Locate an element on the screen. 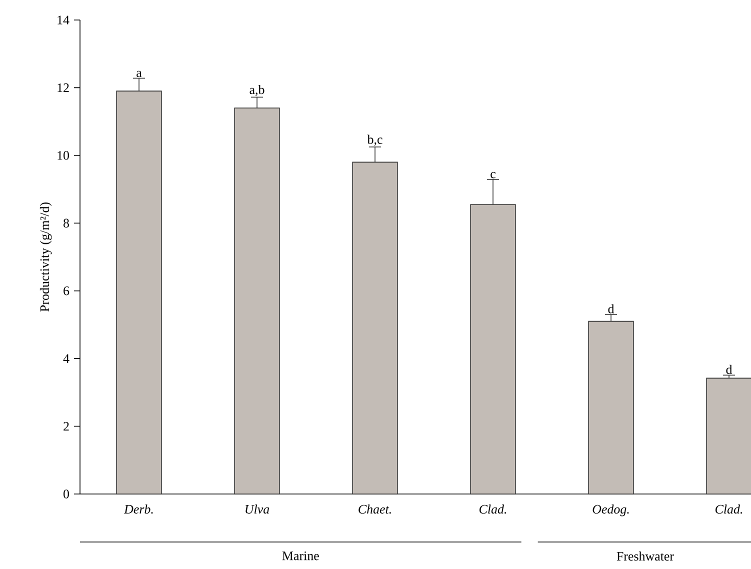 The height and width of the screenshot is (569, 751). y-tick-label: 2 is located at coordinates (66, 426).